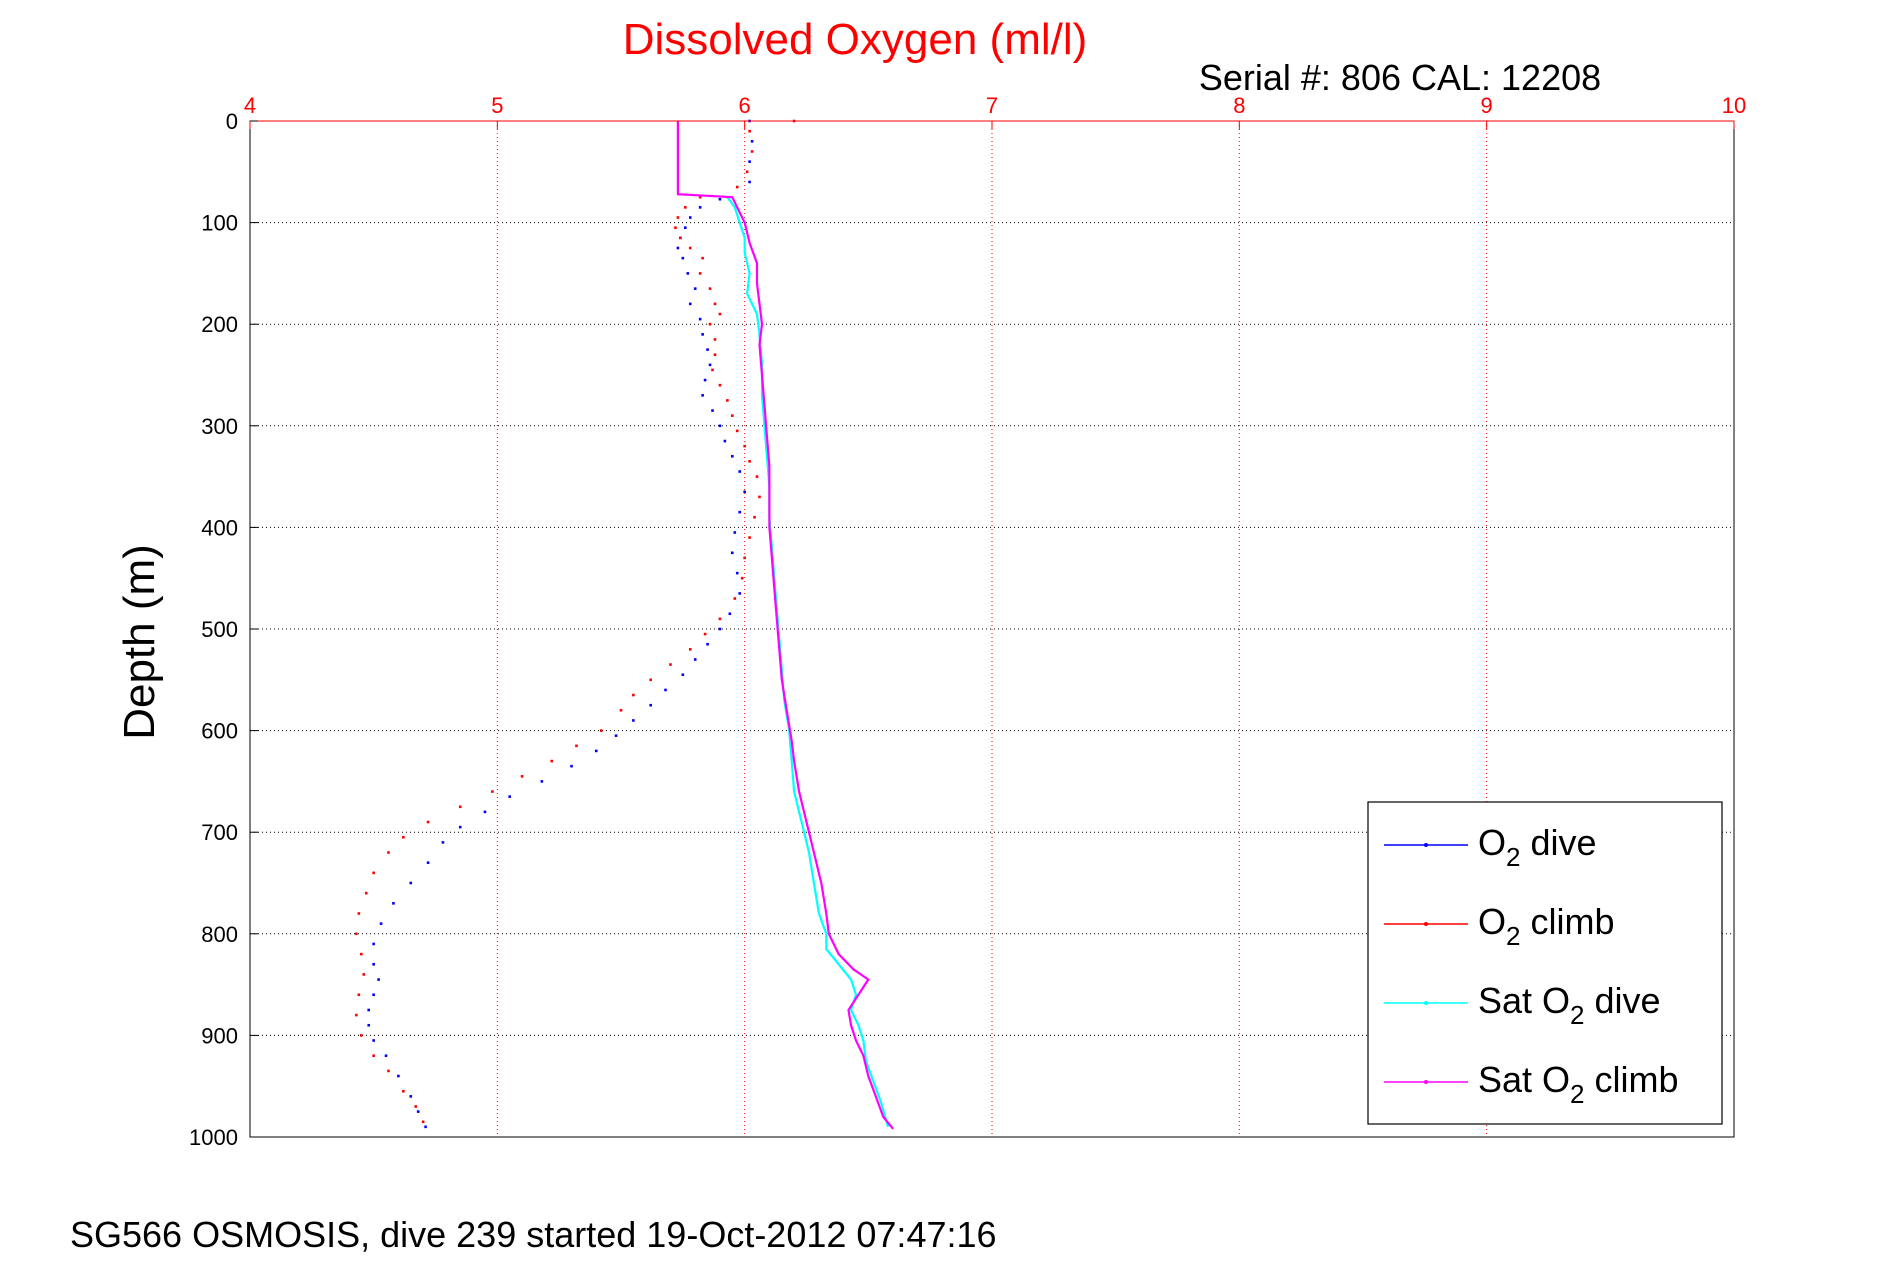 This screenshot has width=1891, height=1262. What do you see at coordinates (219, 527) in the screenshot?
I see `y-tick-label: 400` at bounding box center [219, 527].